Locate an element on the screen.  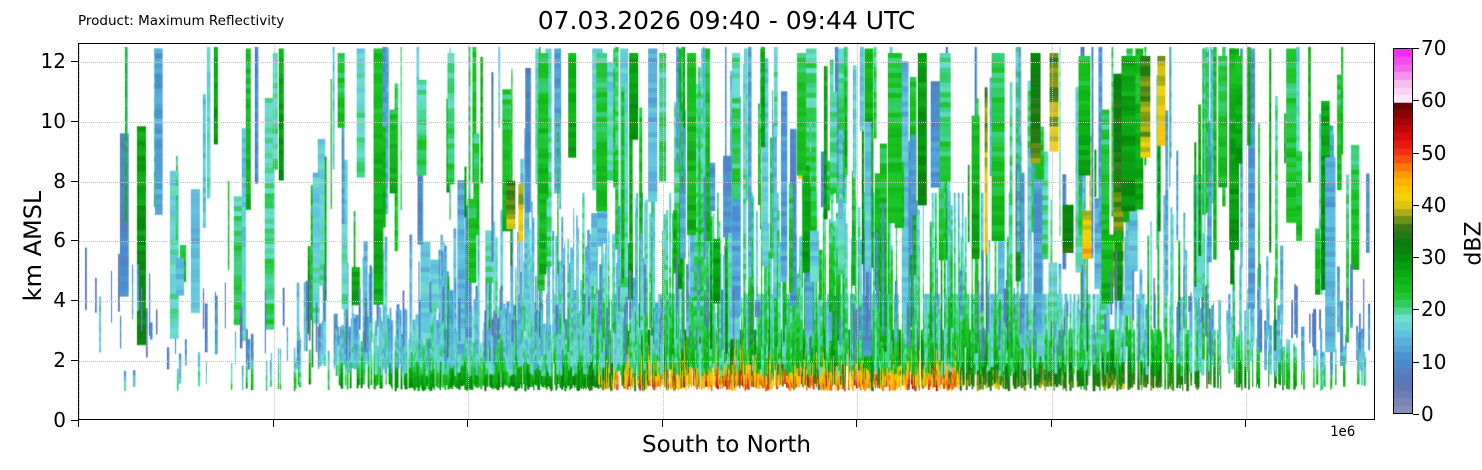
y-axis-tick-label: 0 is located at coordinates (59, 420).